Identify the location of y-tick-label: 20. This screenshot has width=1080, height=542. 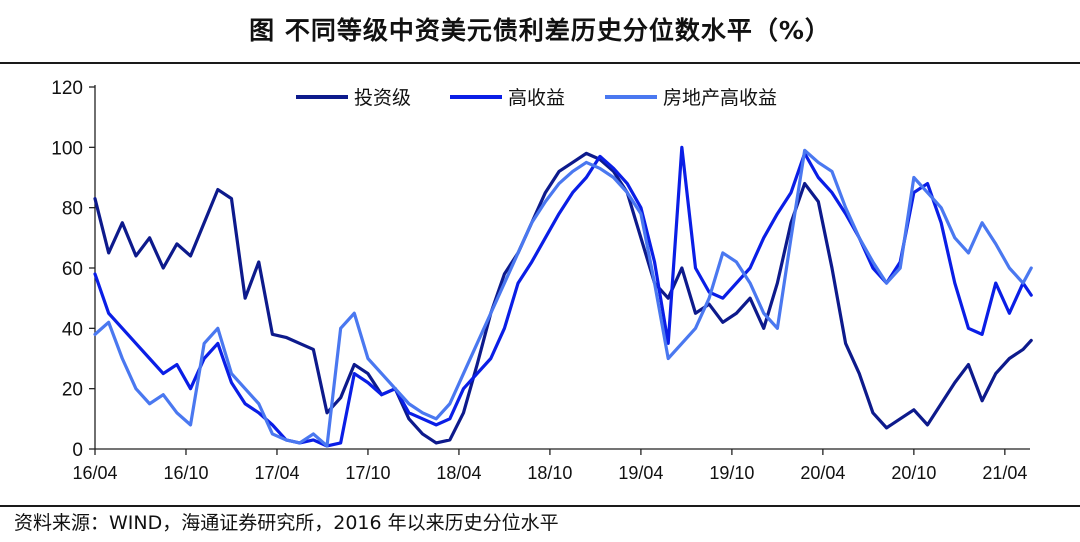
(72, 390).